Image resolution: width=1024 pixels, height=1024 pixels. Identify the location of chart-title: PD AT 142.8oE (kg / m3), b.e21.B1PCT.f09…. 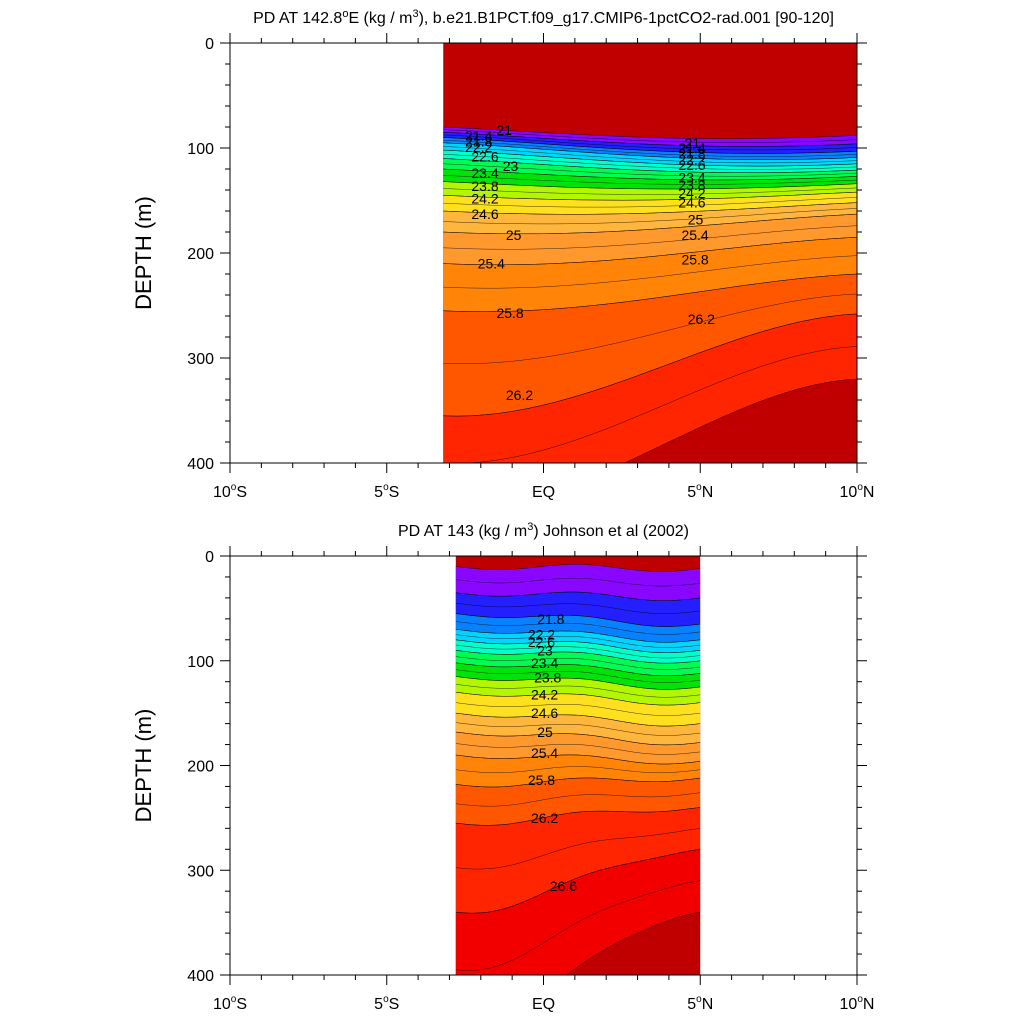
(543, 17).